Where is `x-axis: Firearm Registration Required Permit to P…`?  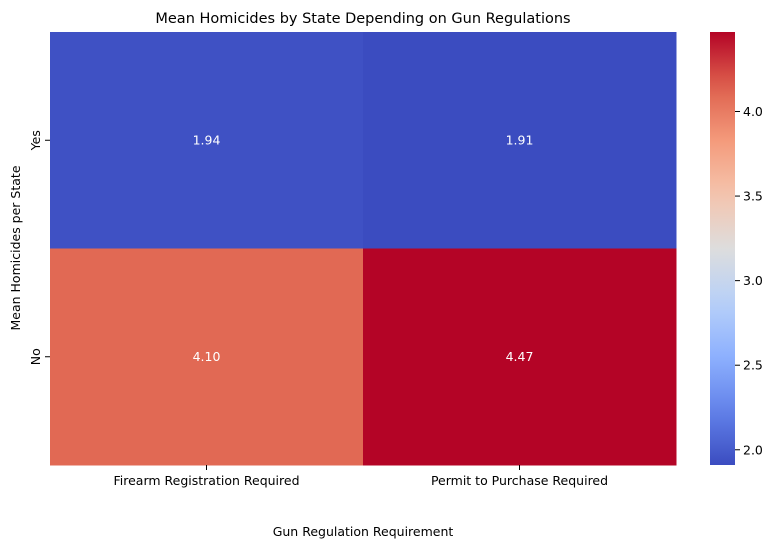 x-axis: Firearm Registration Required Permit to P… is located at coordinates (360, 476).